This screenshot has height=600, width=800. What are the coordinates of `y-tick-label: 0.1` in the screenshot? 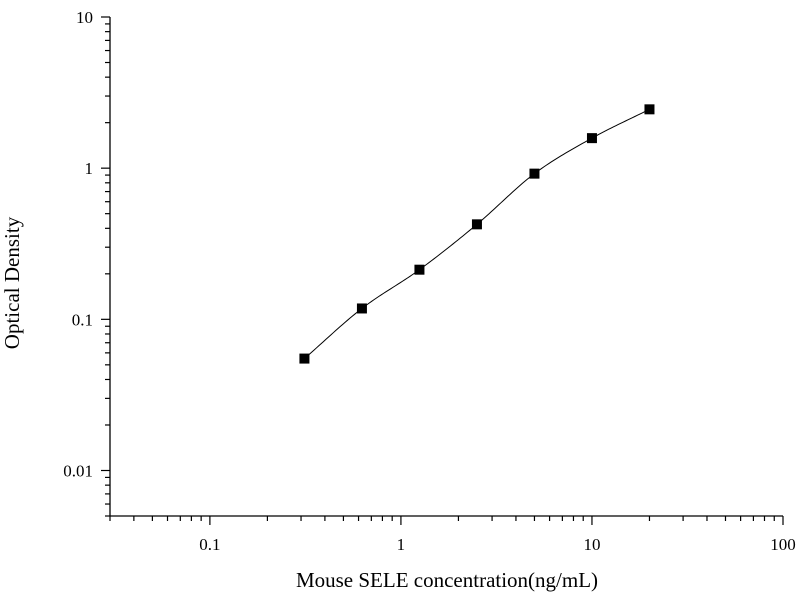 It's located at (82, 319).